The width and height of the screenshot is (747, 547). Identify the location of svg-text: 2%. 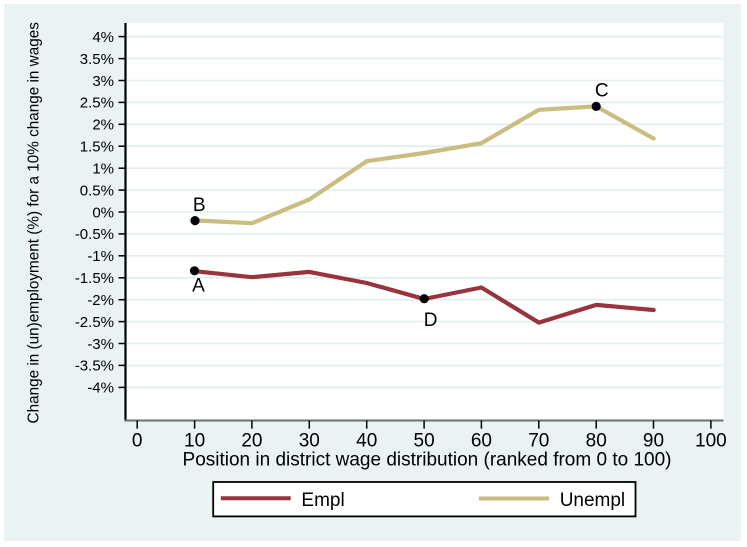
(103, 125).